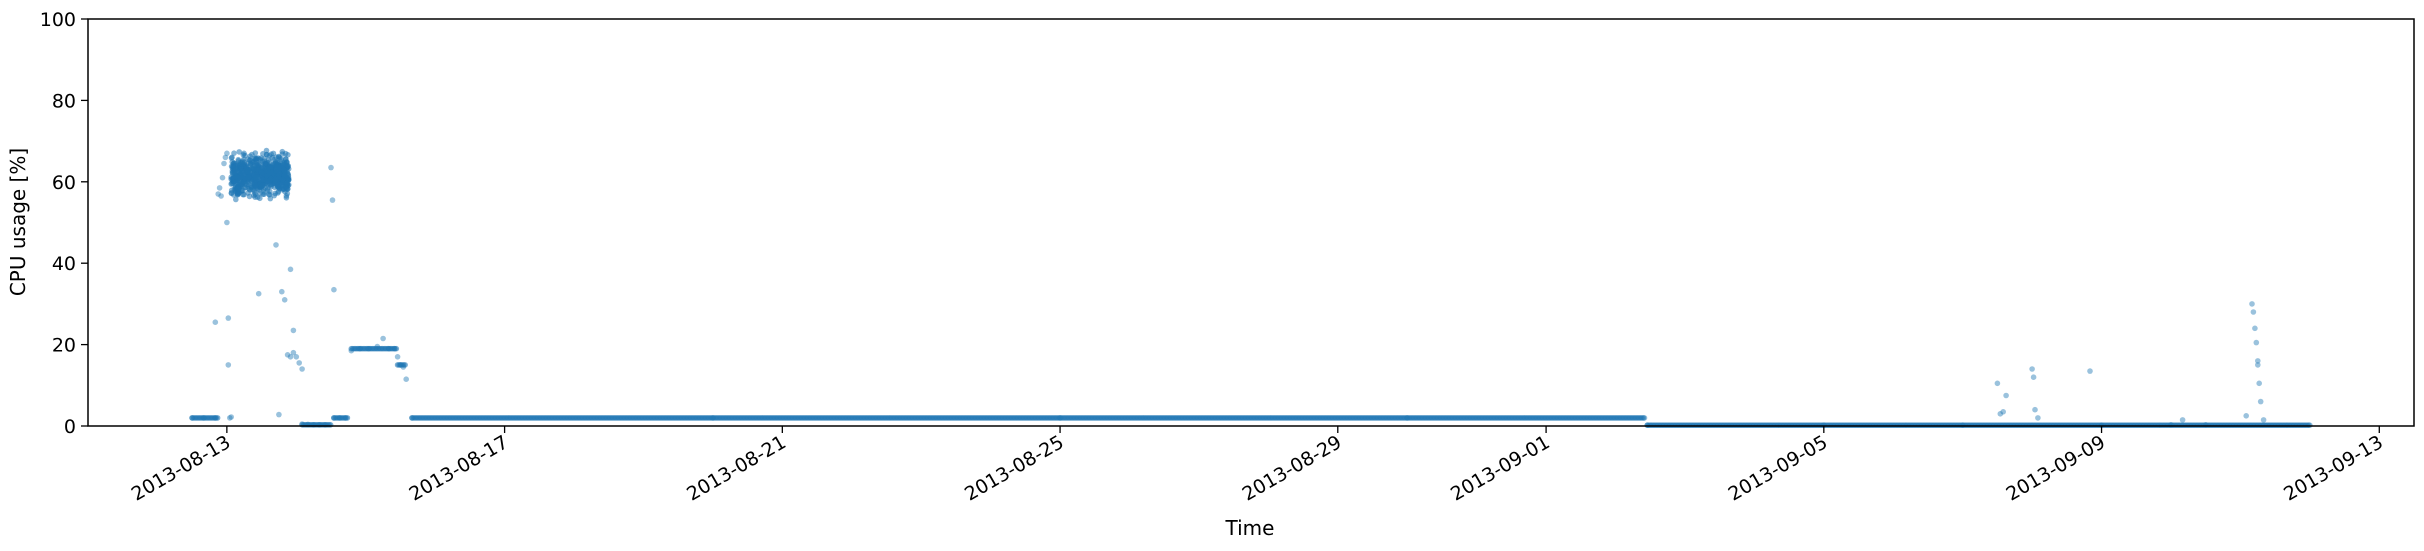 Image resolution: width=2424 pixels, height=551 pixels. I want to click on y-axis-label: CPU usage [%], so click(18, 222).